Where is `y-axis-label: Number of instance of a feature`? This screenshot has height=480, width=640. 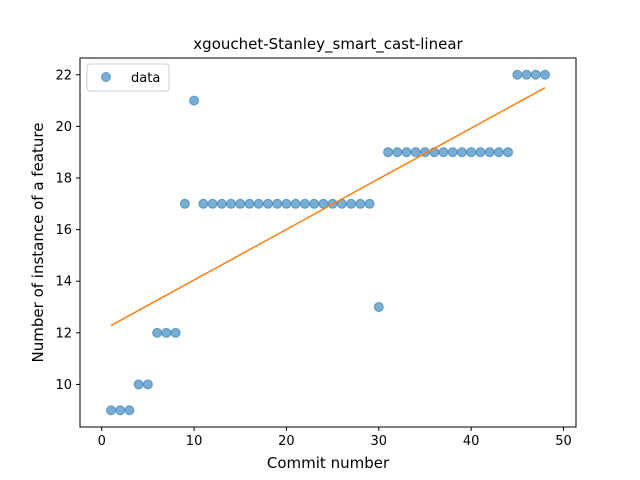
y-axis-label: Number of instance of a feature is located at coordinates (38, 243).